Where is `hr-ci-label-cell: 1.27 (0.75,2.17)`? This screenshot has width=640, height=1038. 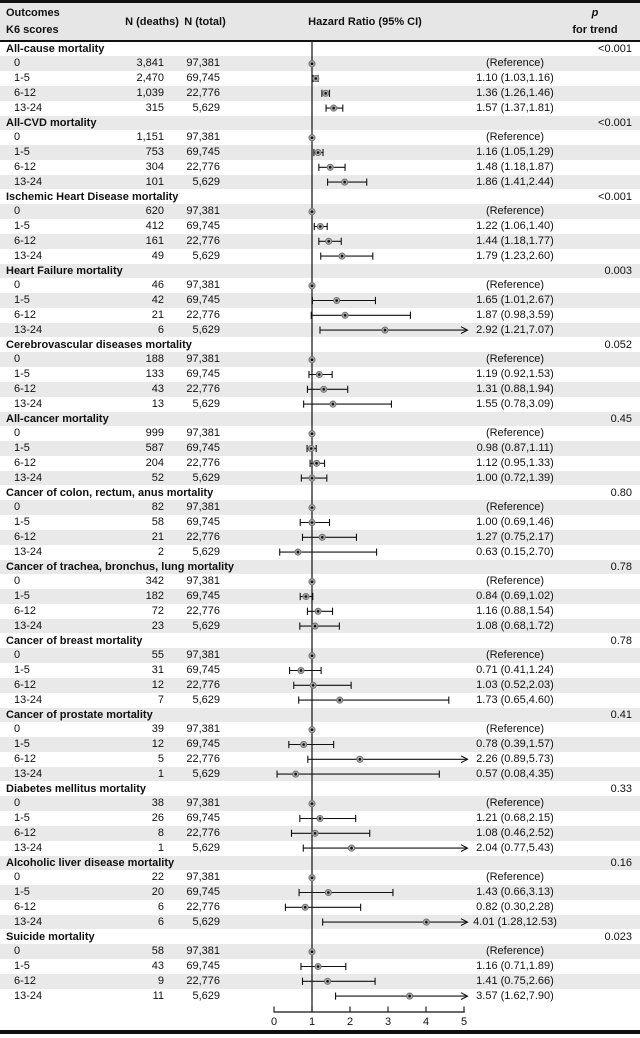
hr-ci-label-cell: 1.27 (0.75,2.17) is located at coordinates (515, 536).